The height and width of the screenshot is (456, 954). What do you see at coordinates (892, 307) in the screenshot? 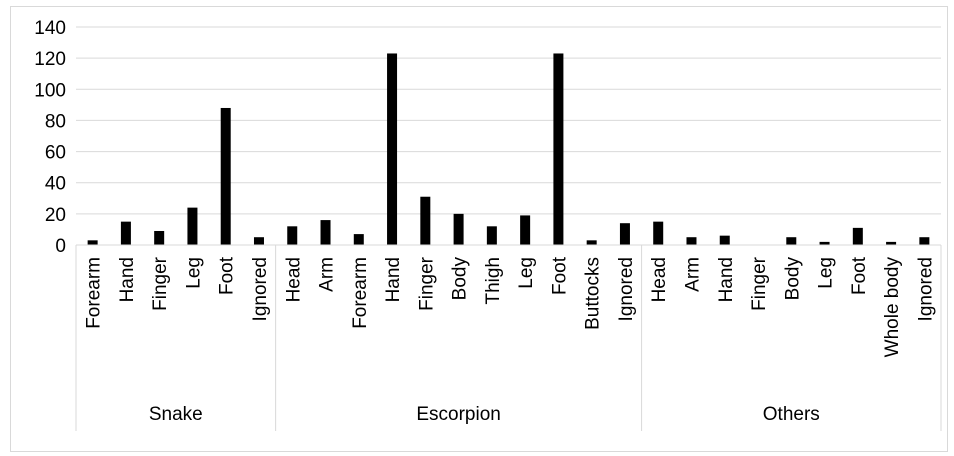
I see `category-label: Whole body` at bounding box center [892, 307].